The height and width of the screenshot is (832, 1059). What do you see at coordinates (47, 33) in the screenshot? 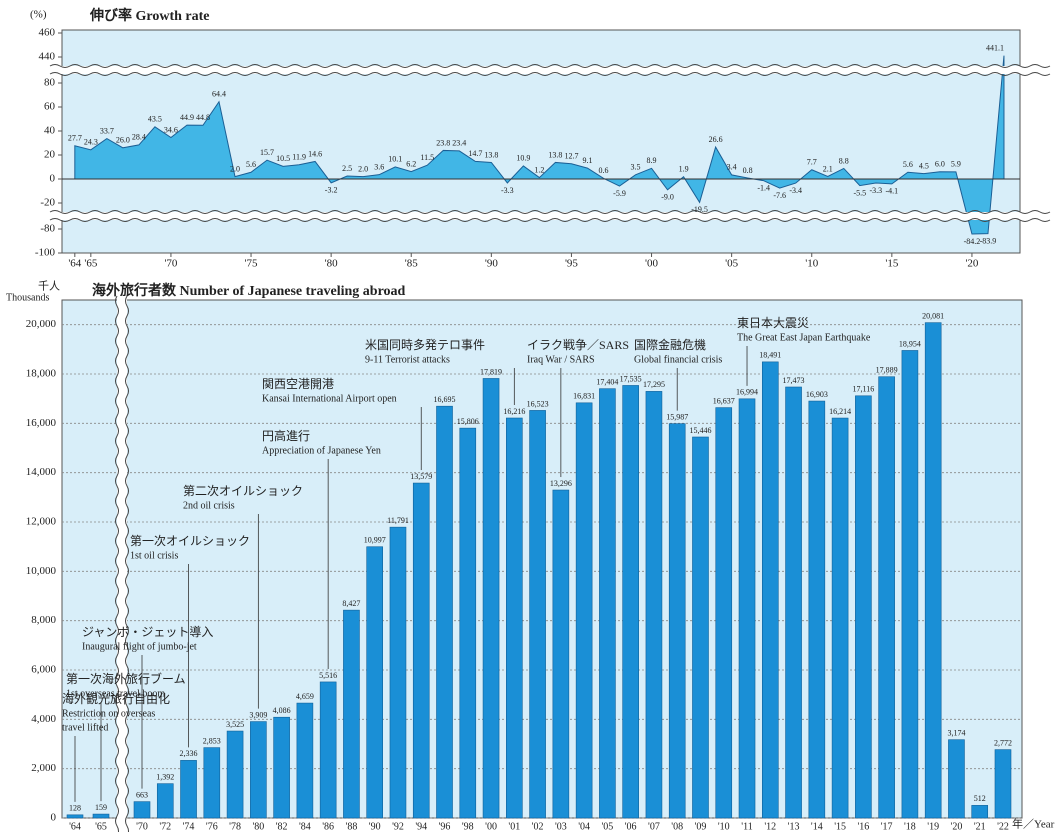
I see `y-tick-label: 460` at bounding box center [47, 33].